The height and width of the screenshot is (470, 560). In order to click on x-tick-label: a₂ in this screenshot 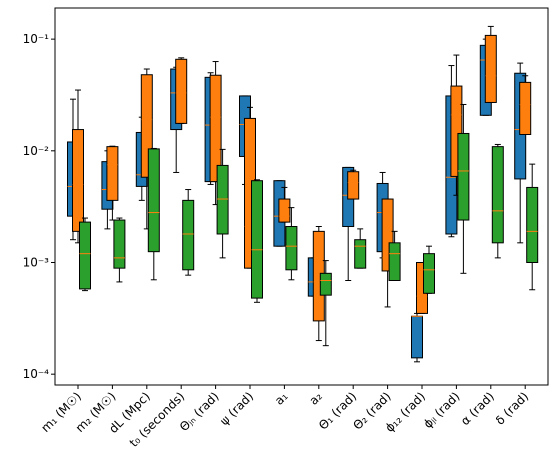, I will do `click(315, 398)`.